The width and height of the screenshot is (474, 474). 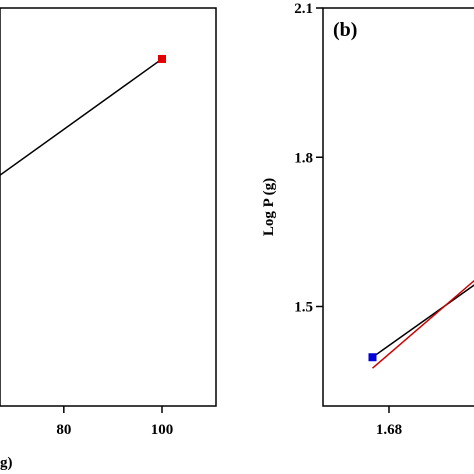 I want to click on x-tick-label: 100, so click(x=162, y=430).